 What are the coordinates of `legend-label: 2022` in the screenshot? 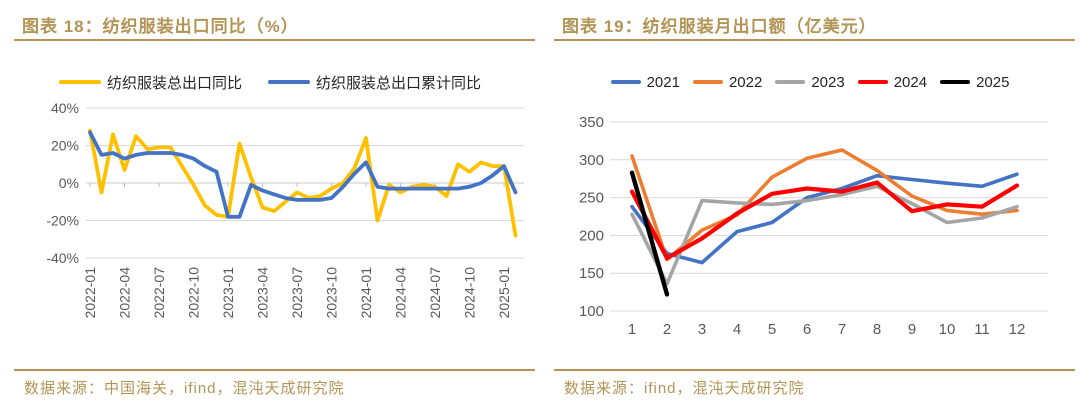 It's located at (745, 82).